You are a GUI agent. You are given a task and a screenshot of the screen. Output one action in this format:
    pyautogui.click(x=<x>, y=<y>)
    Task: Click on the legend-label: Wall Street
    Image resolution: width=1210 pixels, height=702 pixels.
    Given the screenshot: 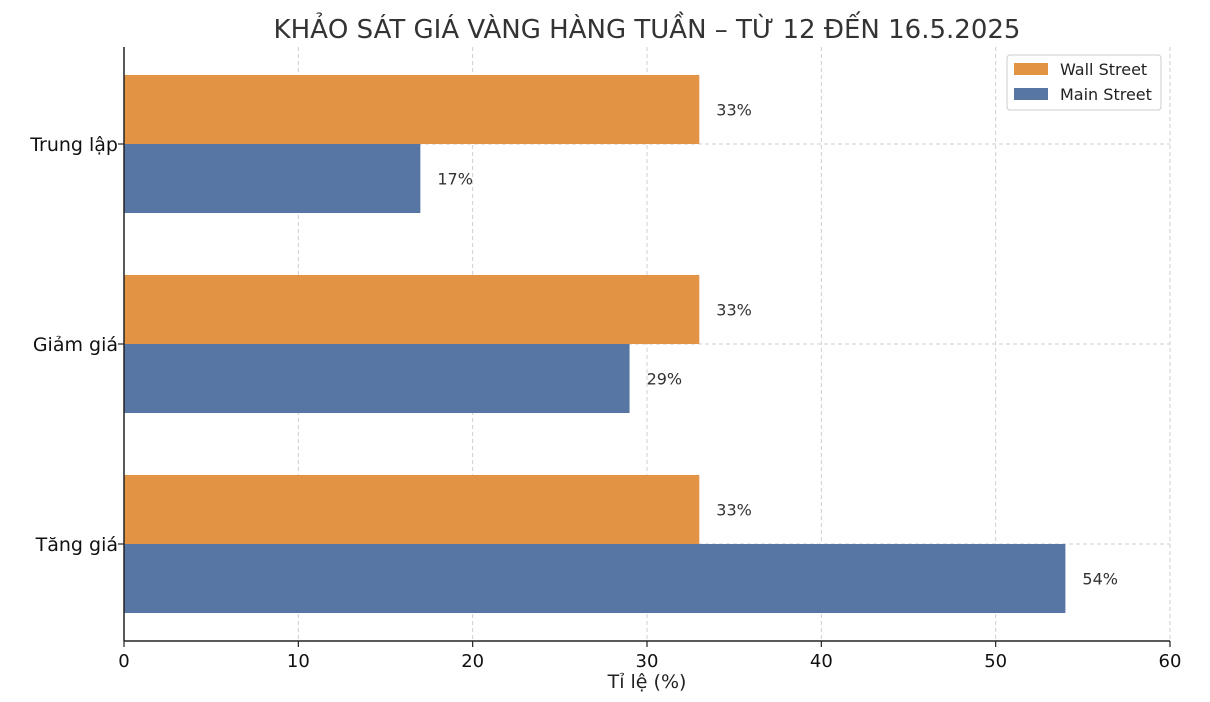 What is the action you would take?
    pyautogui.click(x=1103, y=69)
    